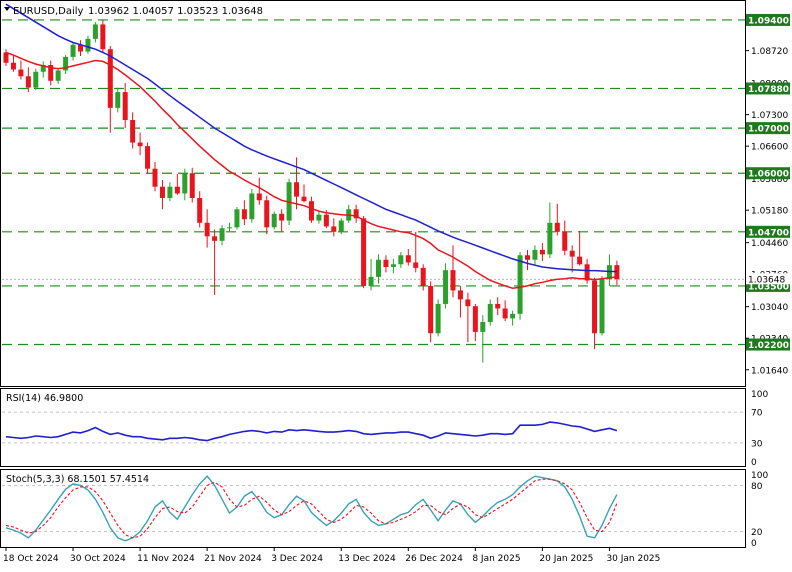 Image resolution: width=792 pixels, height=572 pixels. What do you see at coordinates (77, 479) in the screenshot?
I see `stoch-label: Stoch(5,3,3) 68.1501 57.4514` at bounding box center [77, 479].